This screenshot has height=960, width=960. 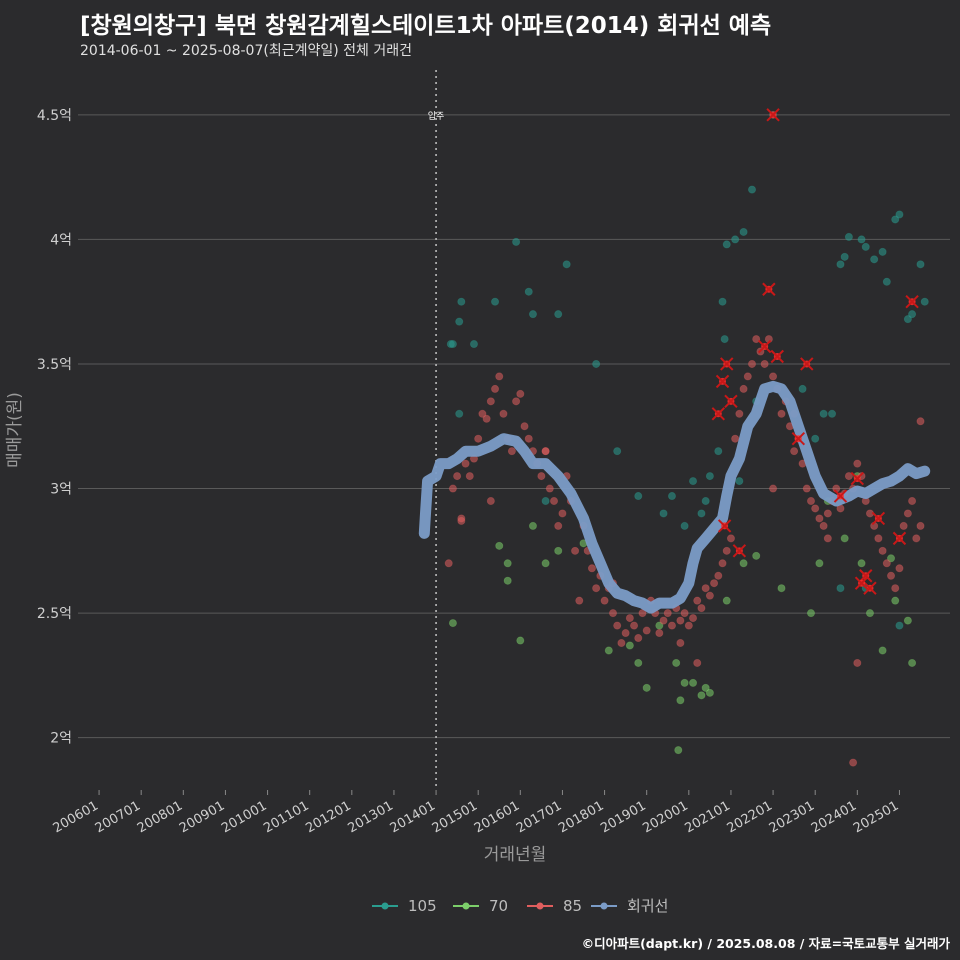 I want to click on x-tick-label: 201801, so click(x=581, y=817).